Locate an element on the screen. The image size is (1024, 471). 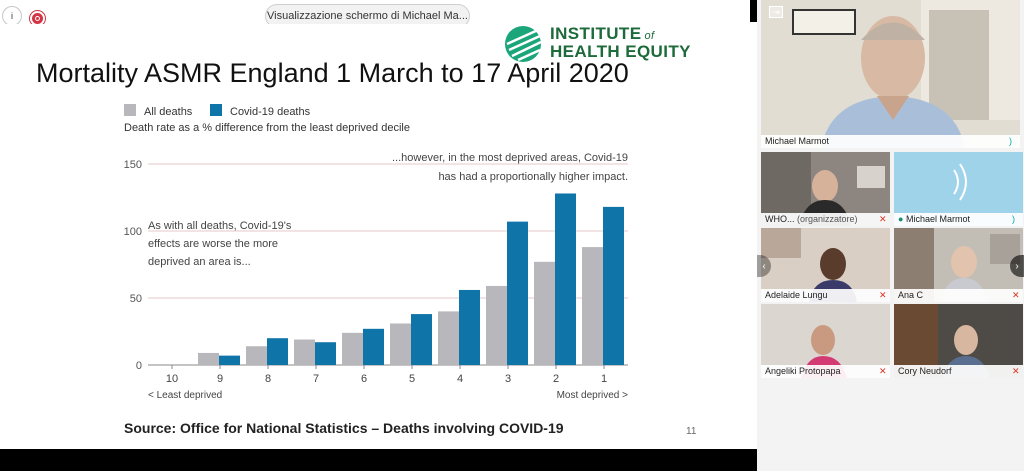
participant-tile: Ana C ✕ is located at coordinates (958, 265).